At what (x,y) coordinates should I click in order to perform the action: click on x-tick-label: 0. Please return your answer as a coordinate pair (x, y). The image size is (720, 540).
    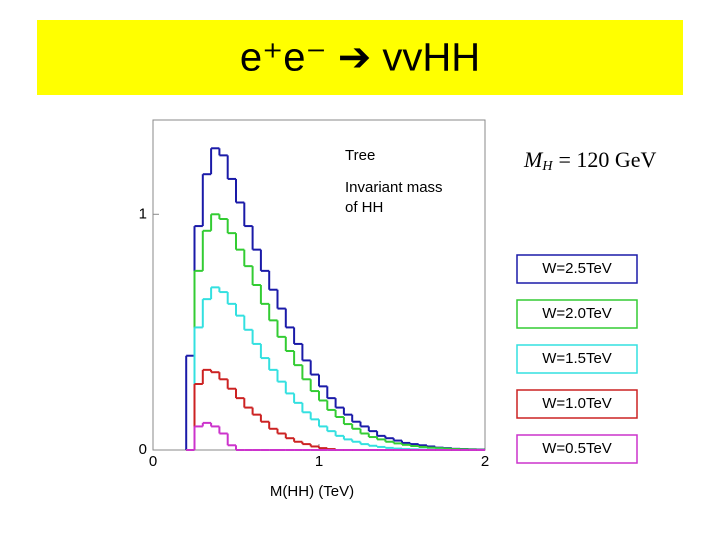
    Looking at the image, I should click on (153, 461).